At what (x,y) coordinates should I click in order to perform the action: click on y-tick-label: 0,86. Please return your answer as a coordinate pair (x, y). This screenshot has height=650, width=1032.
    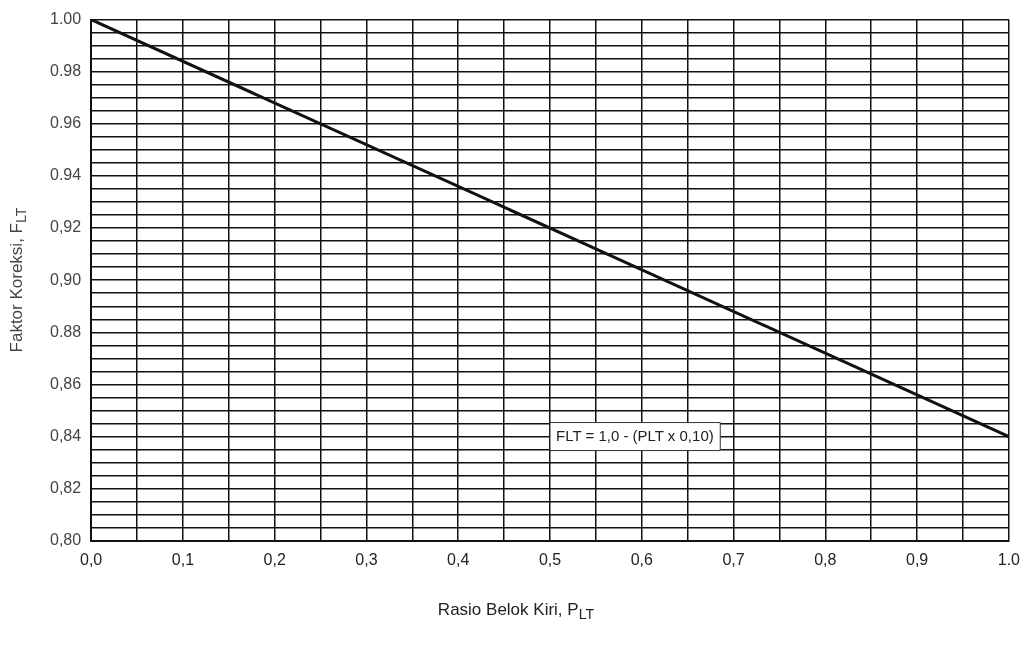
    Looking at the image, I should click on (66, 383).